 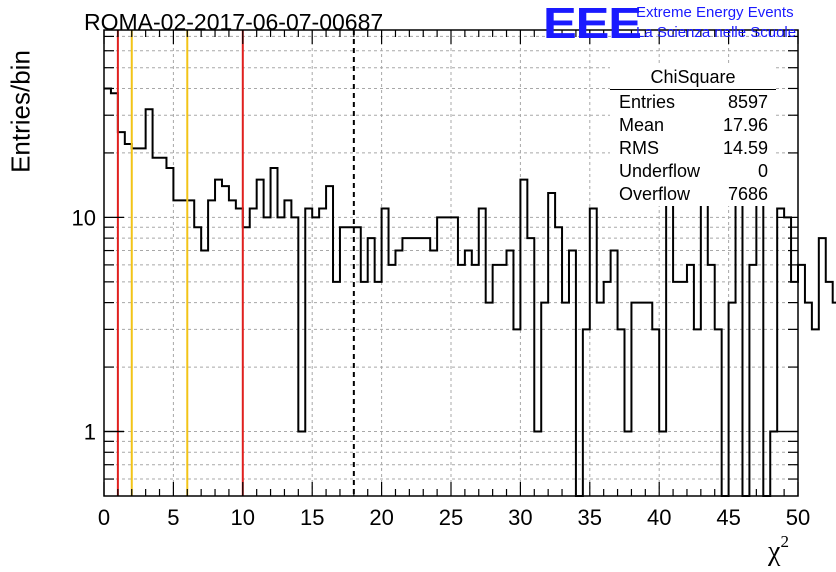 I want to click on stats-label: Overflow, so click(x=655, y=194).